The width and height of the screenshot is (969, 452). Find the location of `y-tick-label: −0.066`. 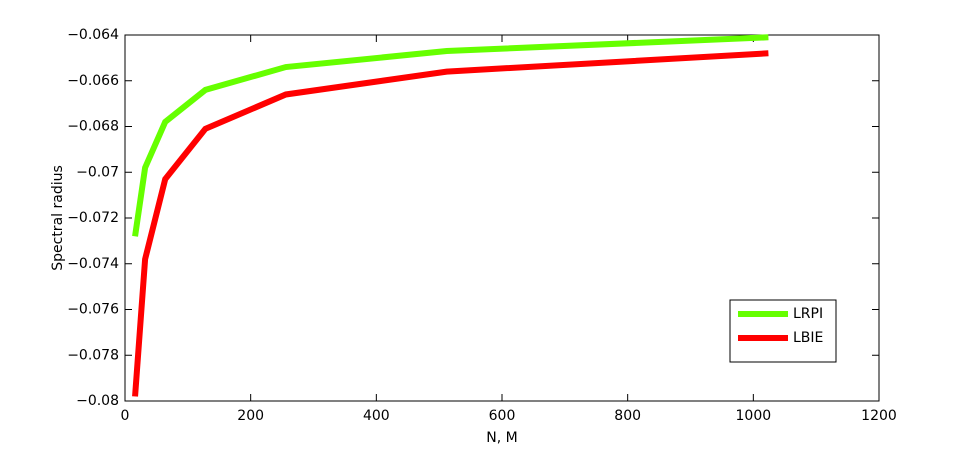

y-tick-label: −0.066 is located at coordinates (93, 81).